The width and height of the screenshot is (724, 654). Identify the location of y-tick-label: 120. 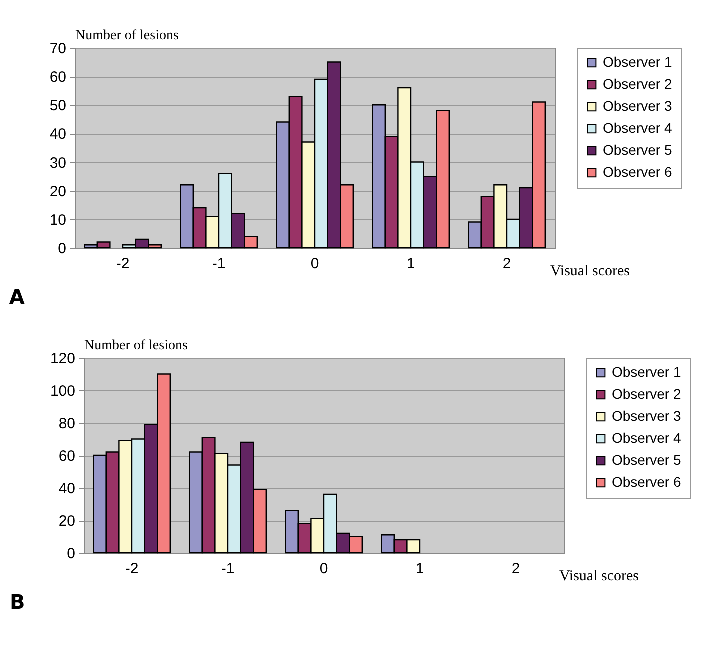
(63, 359).